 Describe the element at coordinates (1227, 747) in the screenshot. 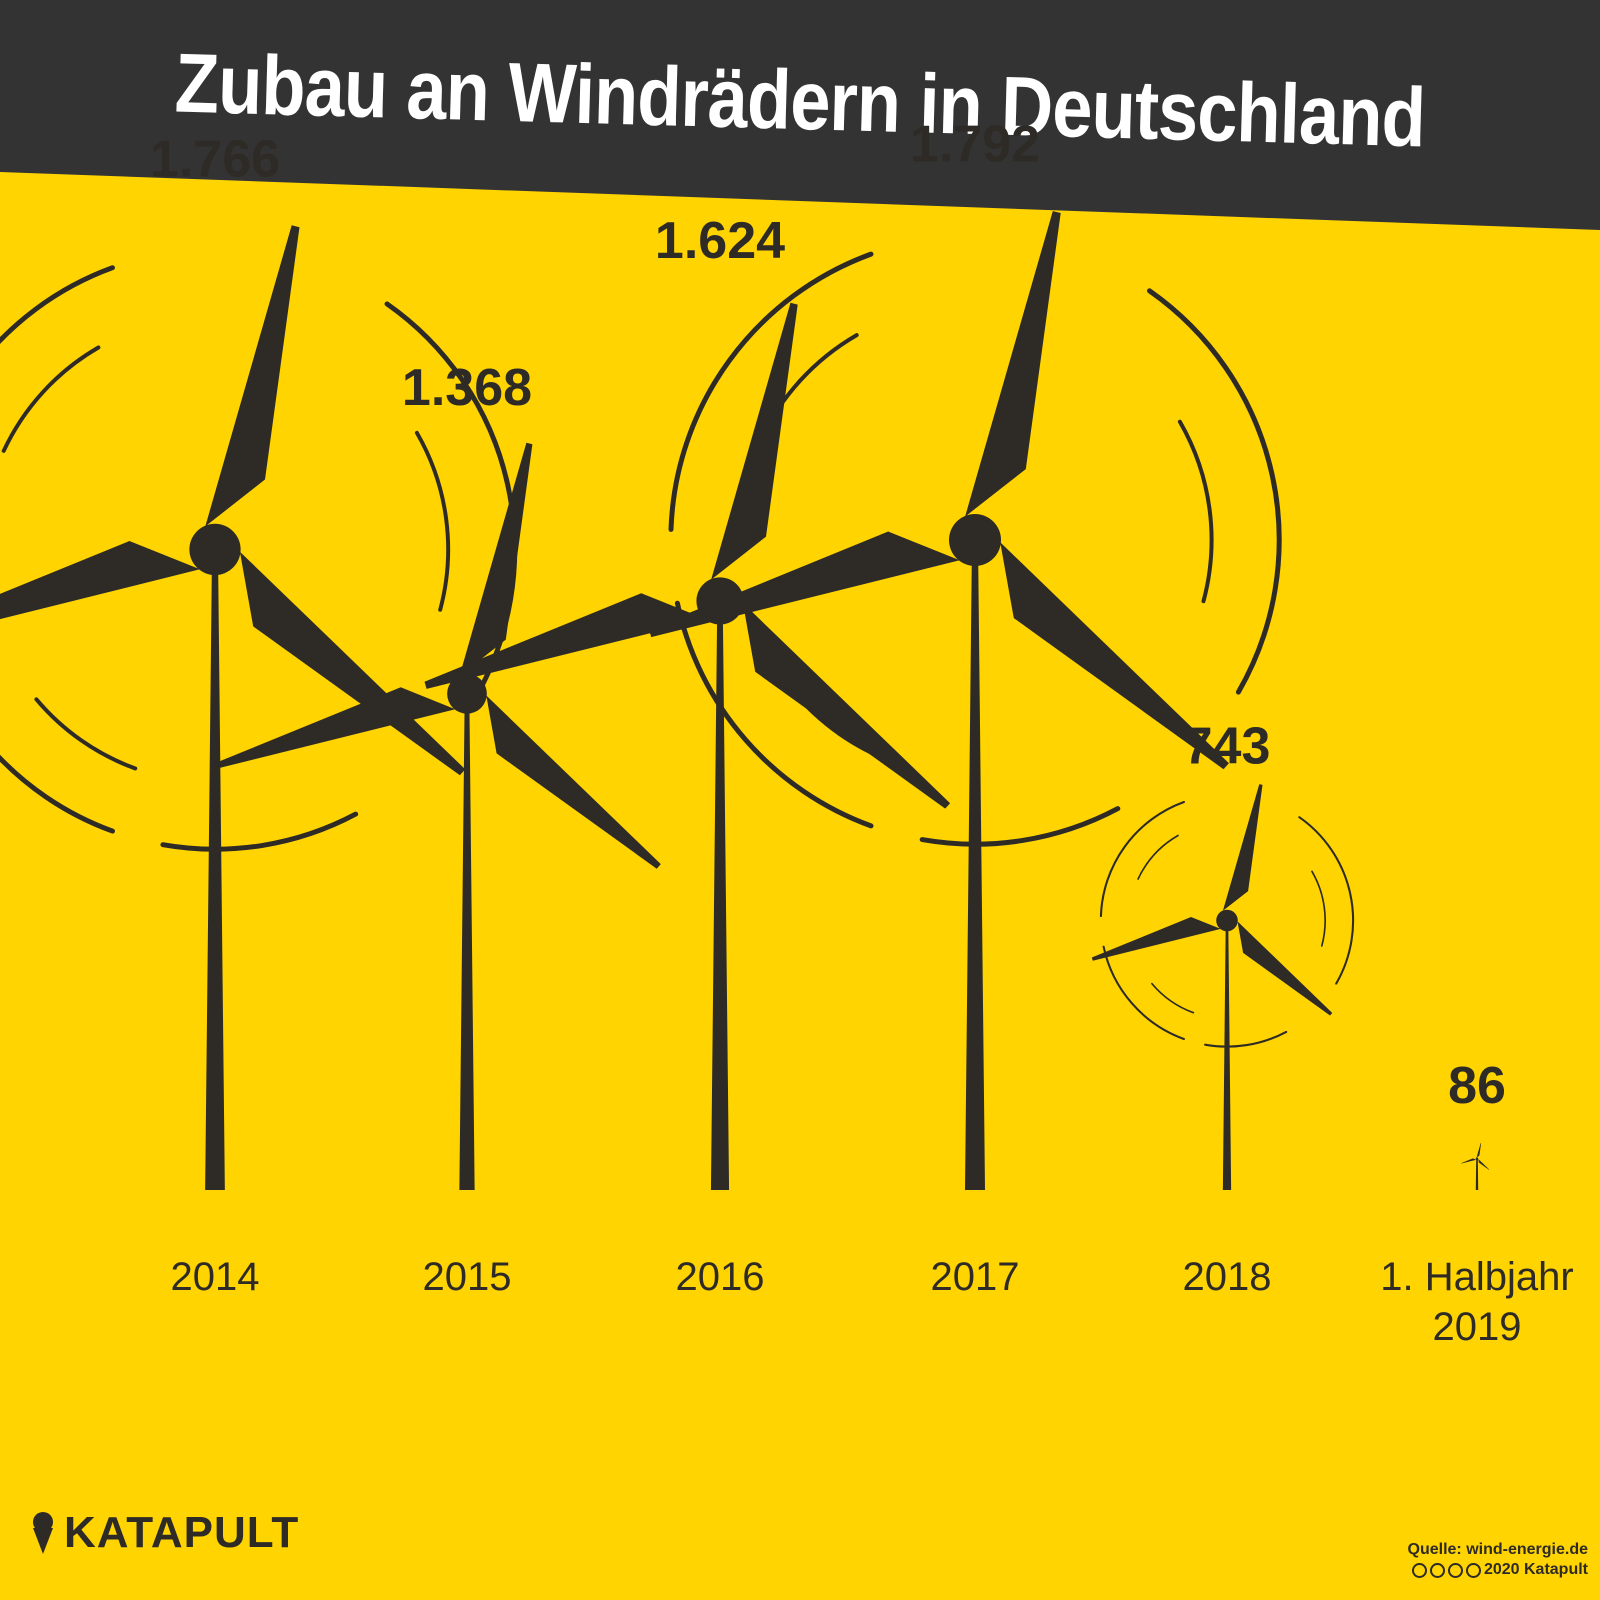

I see `value-label: 743` at that location.